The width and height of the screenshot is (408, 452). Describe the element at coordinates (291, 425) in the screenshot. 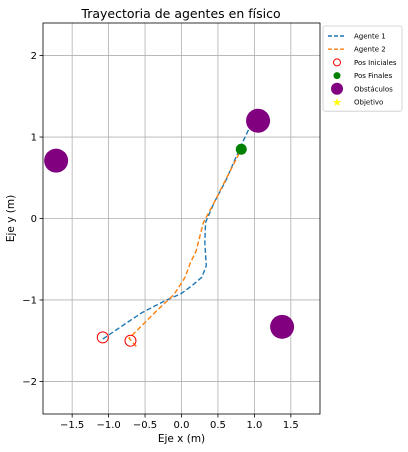

I see `x-tick-label: 1.5` at that location.